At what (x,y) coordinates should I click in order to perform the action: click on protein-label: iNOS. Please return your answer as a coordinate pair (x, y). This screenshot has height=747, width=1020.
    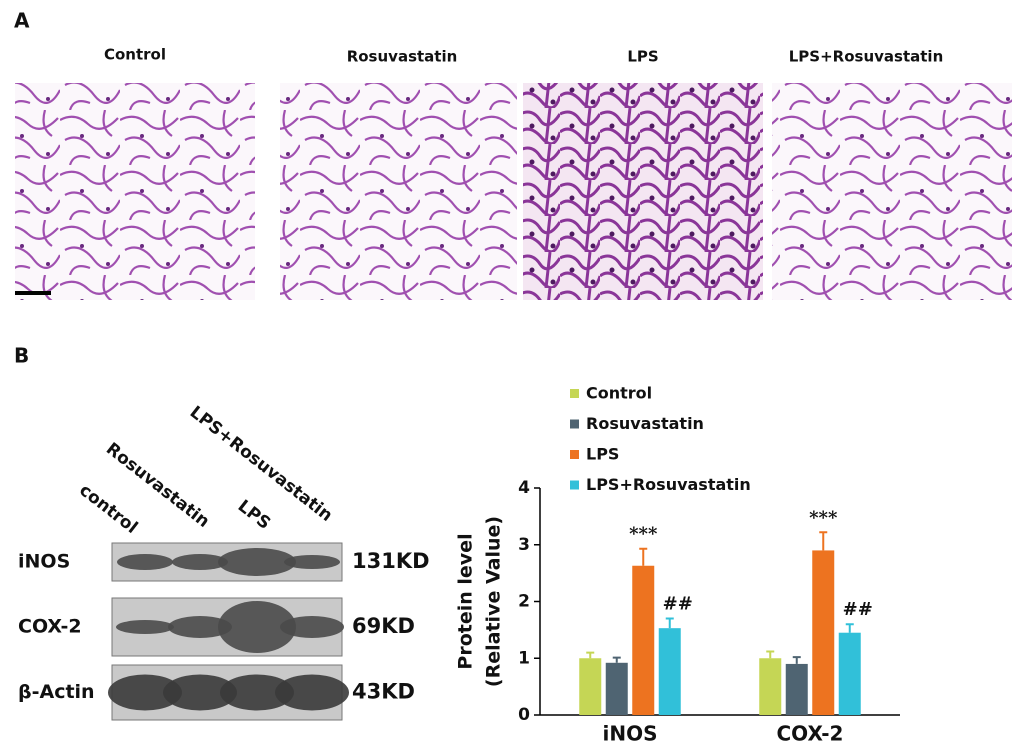
    Looking at the image, I should click on (44, 562).